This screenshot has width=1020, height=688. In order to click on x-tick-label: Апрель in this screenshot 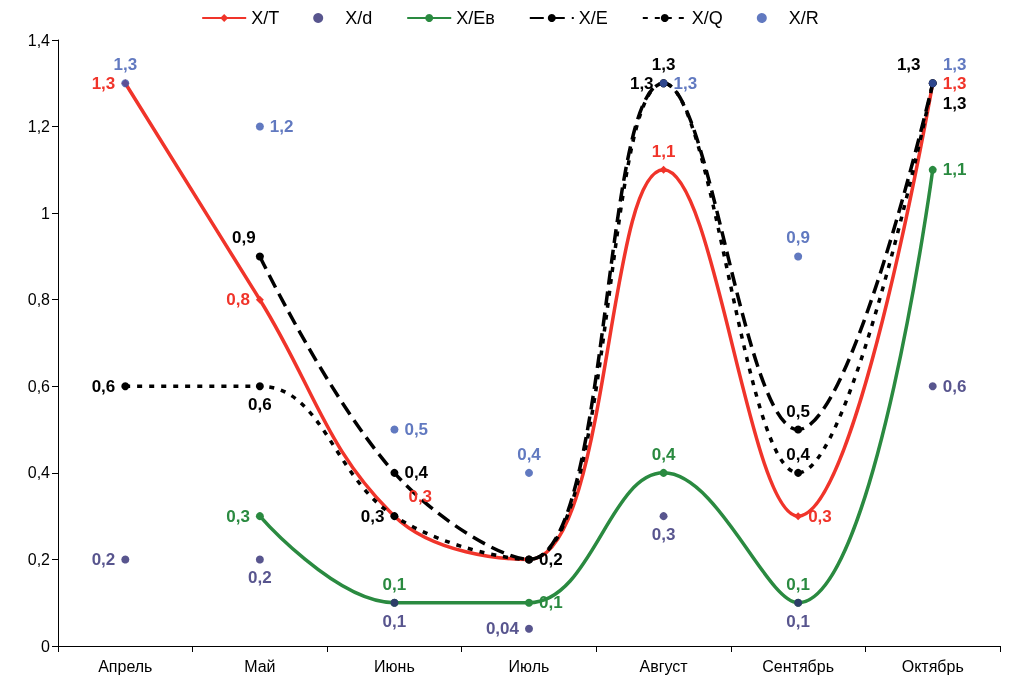, I will do `click(125, 666)`.